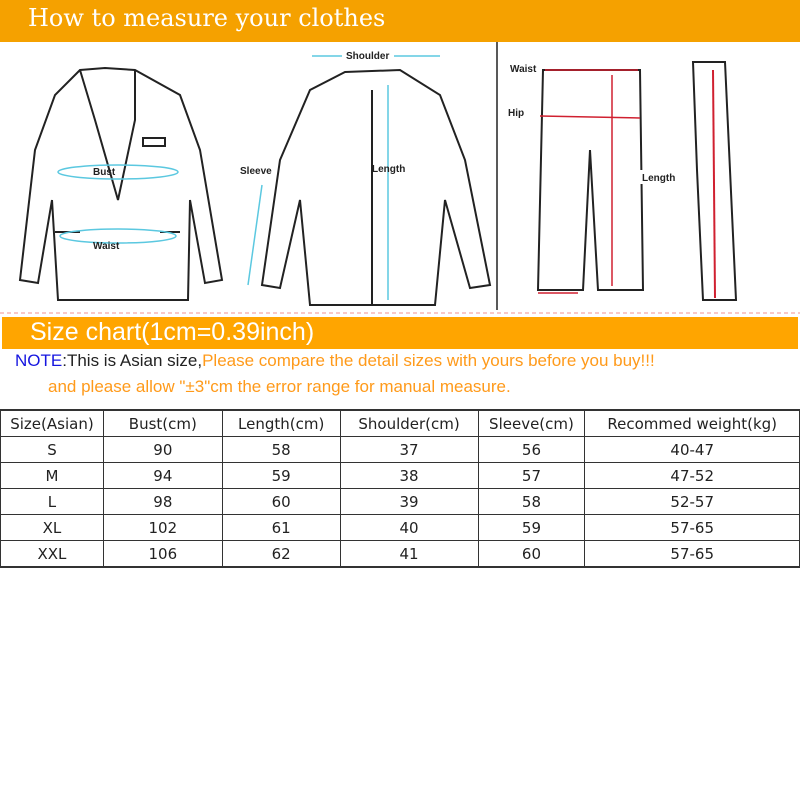  Describe the element at coordinates (52, 554) in the screenshot. I see `table-cell: XXL` at that location.